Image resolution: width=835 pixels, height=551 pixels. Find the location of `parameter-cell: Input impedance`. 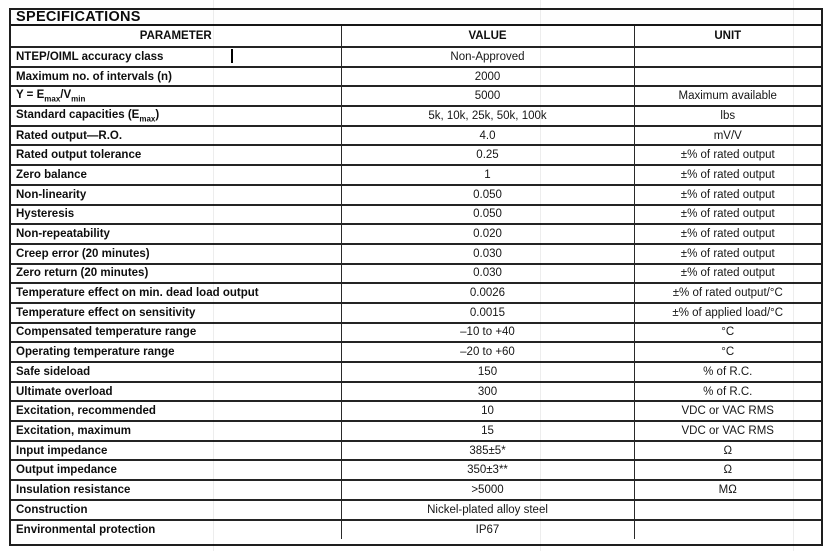

parameter-cell: Input impedance is located at coordinates (176, 450).